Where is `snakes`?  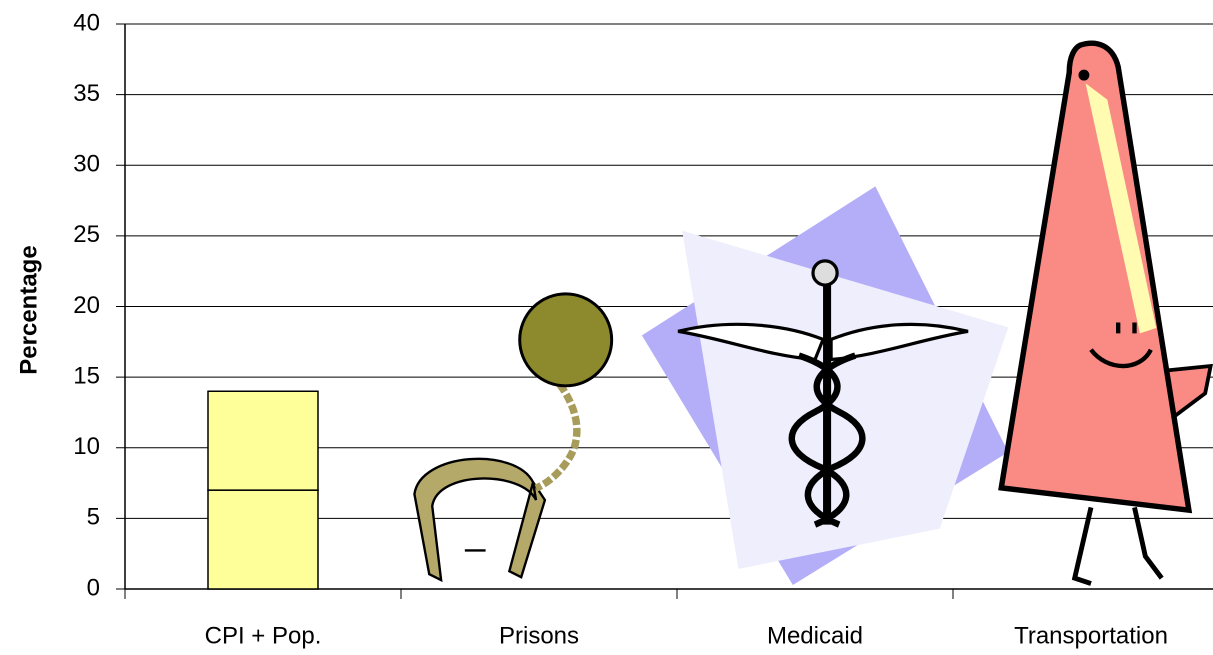 snakes is located at coordinates (827, 440).